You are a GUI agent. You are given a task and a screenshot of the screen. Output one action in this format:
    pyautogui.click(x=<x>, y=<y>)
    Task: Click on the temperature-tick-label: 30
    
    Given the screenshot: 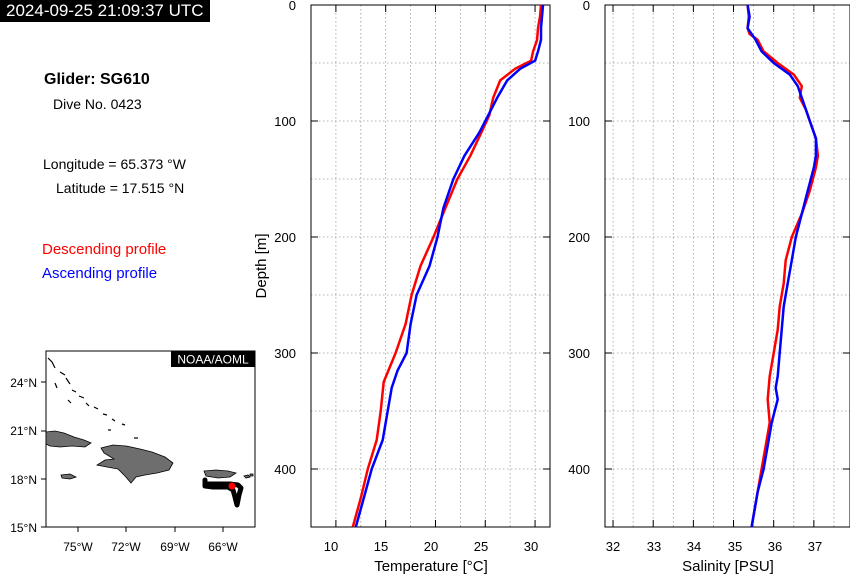 What is the action you would take?
    pyautogui.click(x=531, y=546)
    